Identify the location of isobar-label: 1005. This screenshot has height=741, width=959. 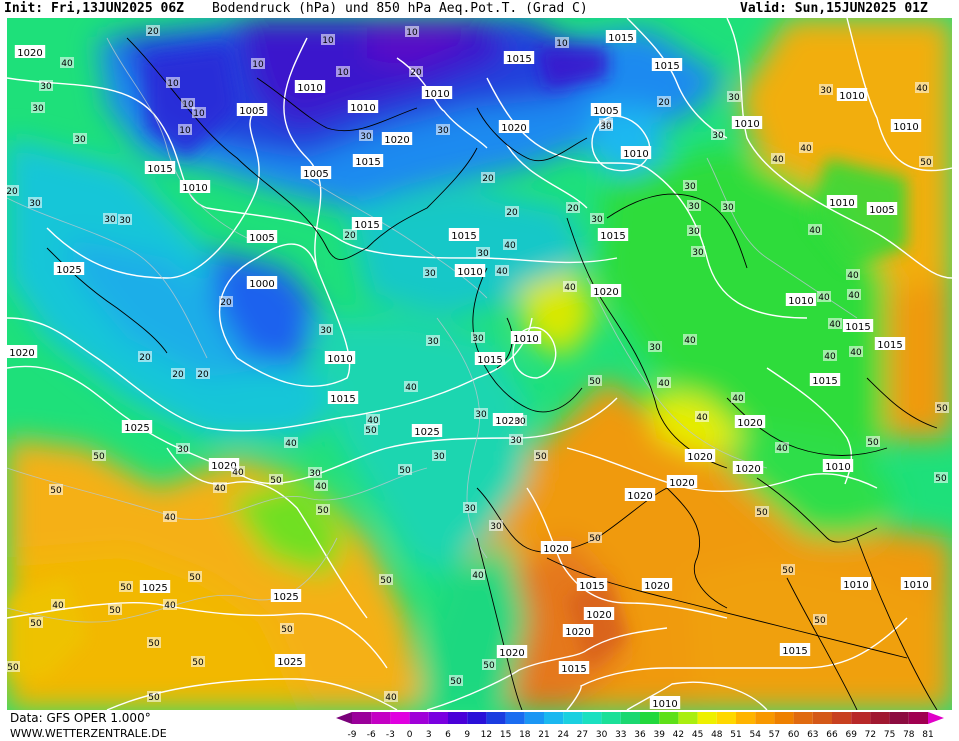
(606, 110).